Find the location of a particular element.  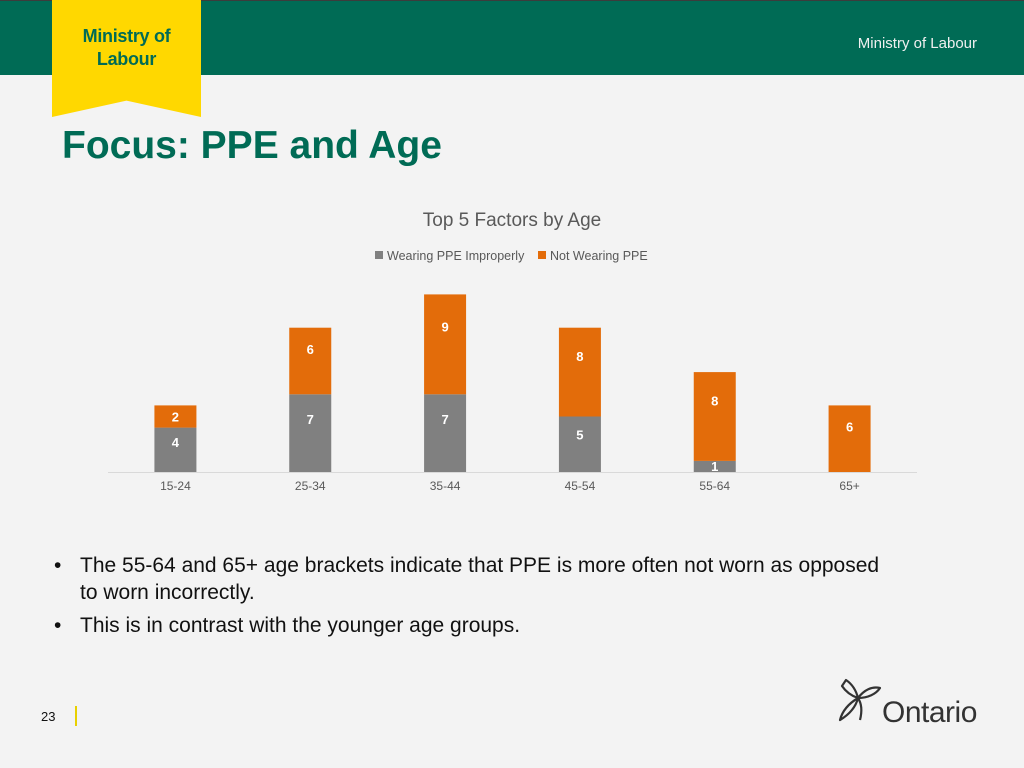

data-label: 9 is located at coordinates (444, 326).